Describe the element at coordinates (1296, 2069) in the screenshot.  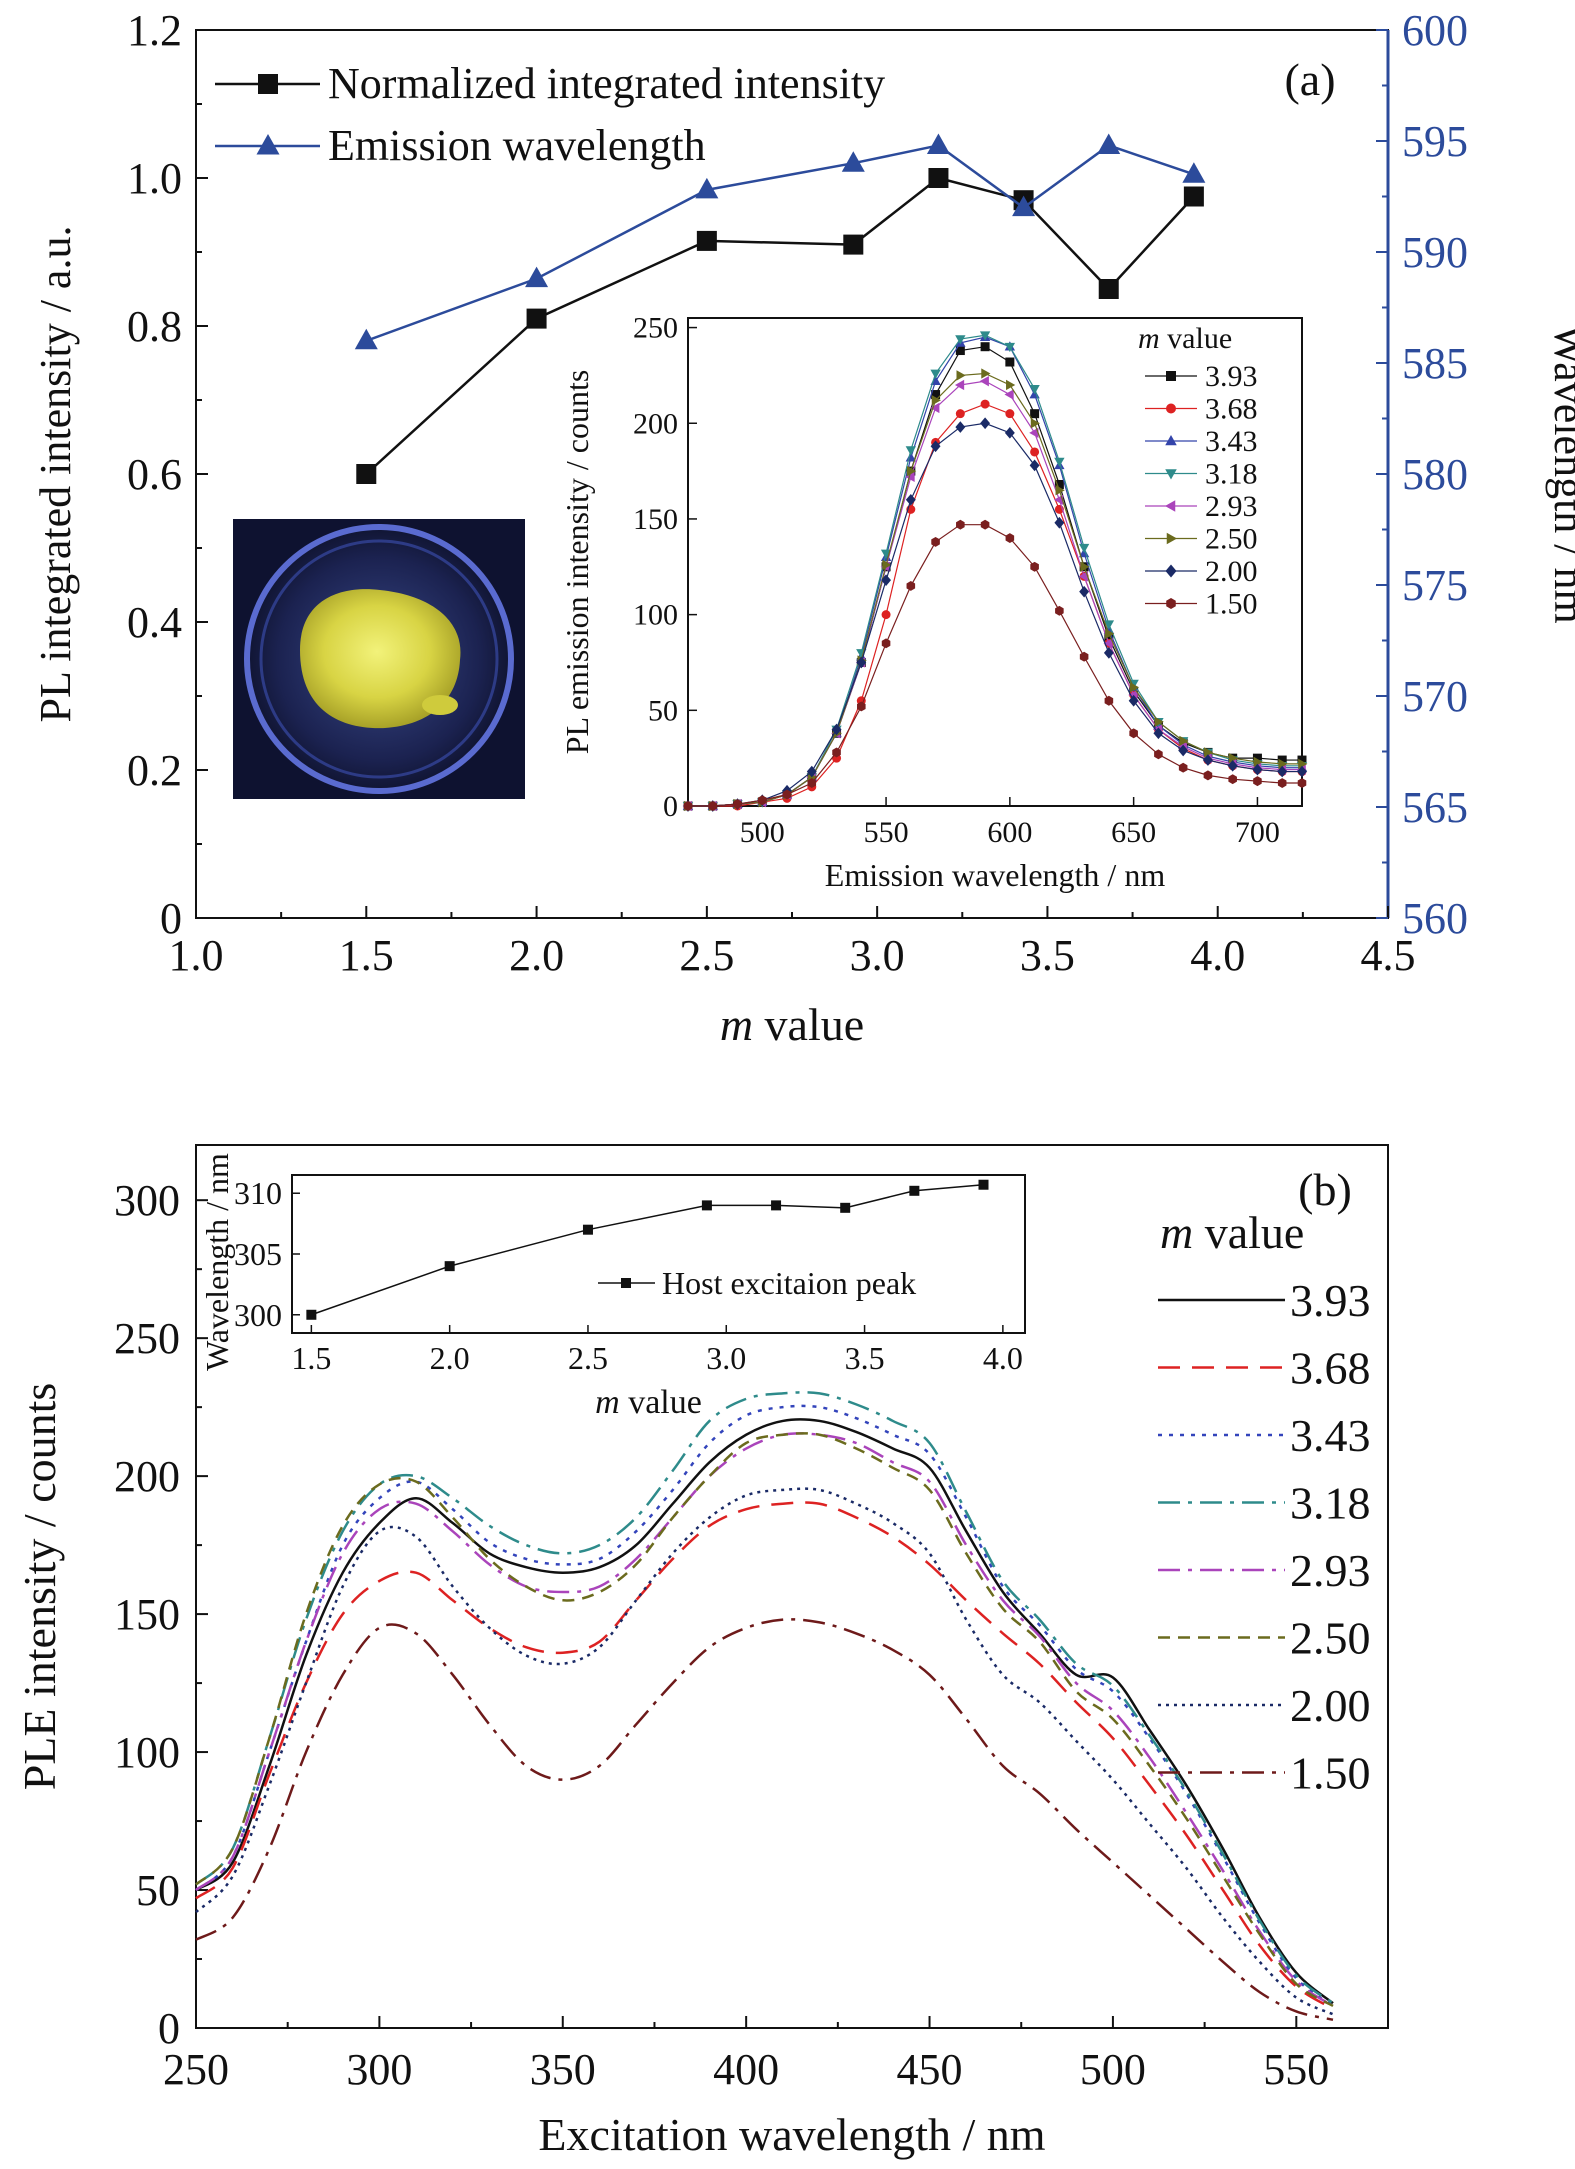
I see `x-tick-label: 550` at that location.